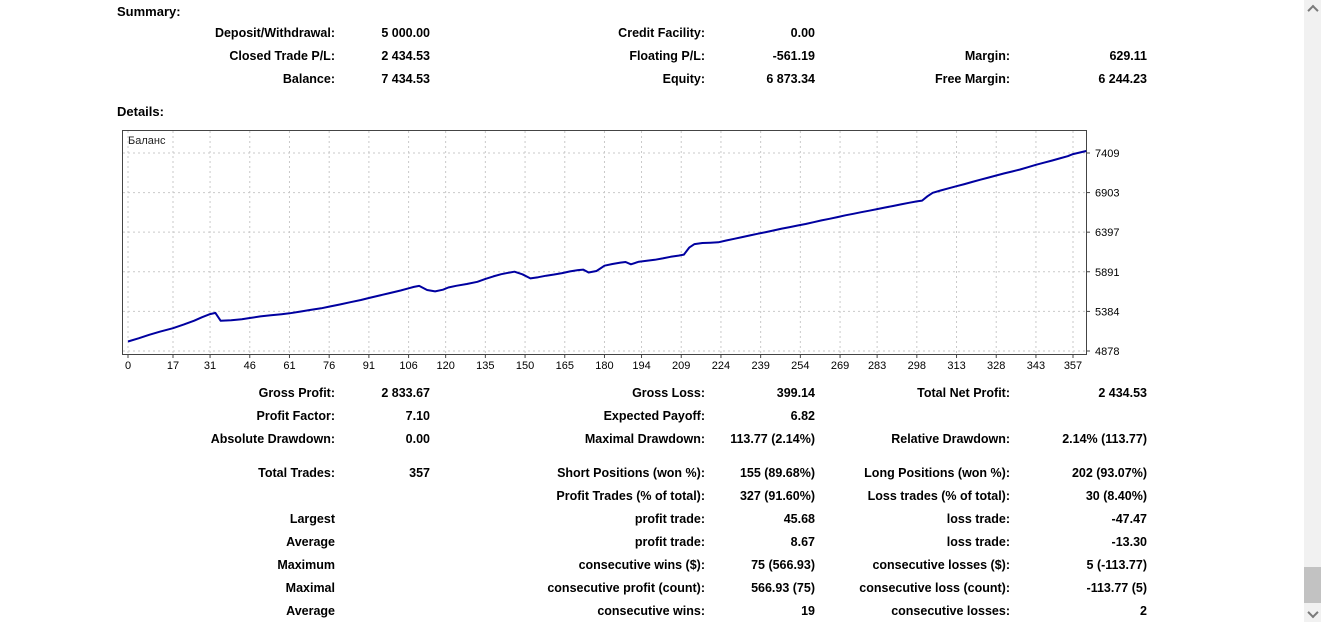 The width and height of the screenshot is (1321, 622). I want to click on x-tick-label: 328, so click(996, 366).